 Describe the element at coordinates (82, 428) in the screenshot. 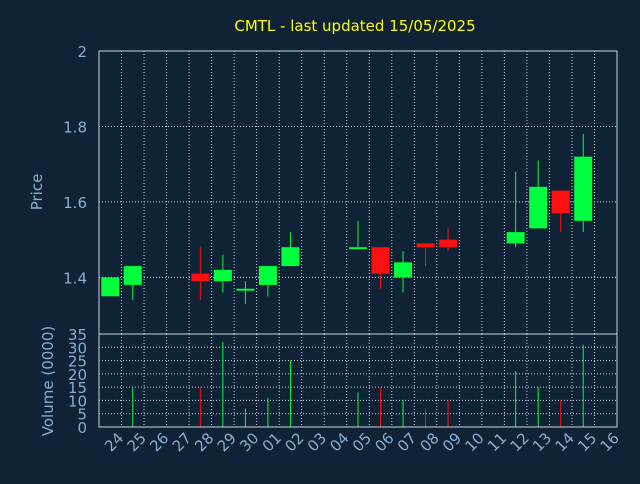

I see `volume-tick-label: 0` at that location.